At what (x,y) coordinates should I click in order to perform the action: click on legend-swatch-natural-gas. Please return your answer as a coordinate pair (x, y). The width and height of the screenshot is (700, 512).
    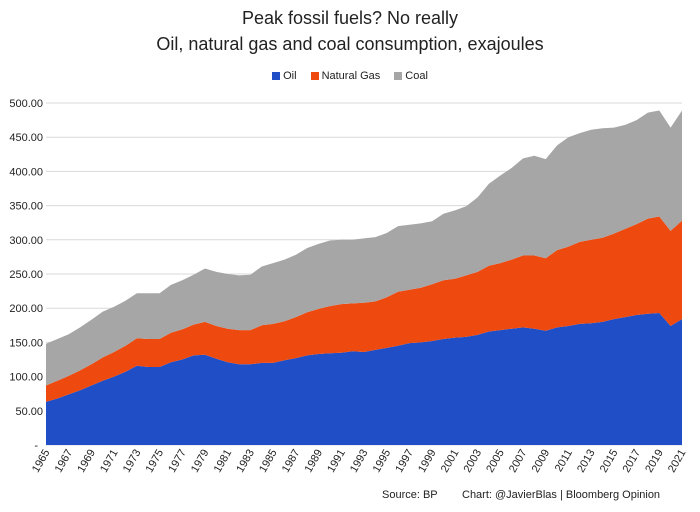
    Looking at the image, I should click on (314, 76).